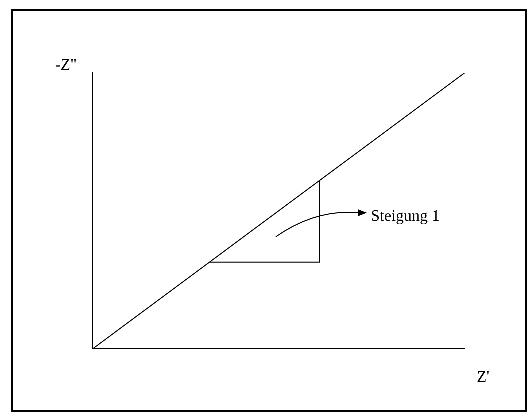  I want to click on y-axis-title: -Z", so click(66, 65).